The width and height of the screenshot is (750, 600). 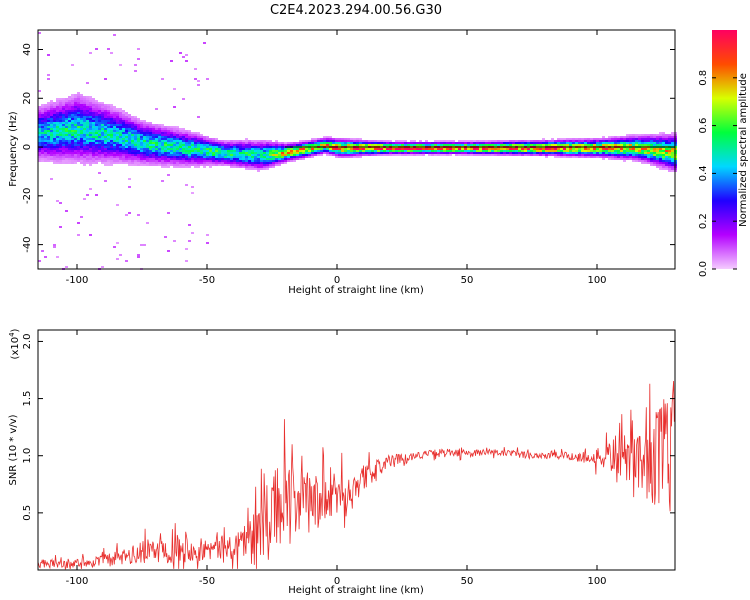 What do you see at coordinates (356, 590) in the screenshot?
I see `bottom-x-axis-label: Height of straight line (km)` at bounding box center [356, 590].